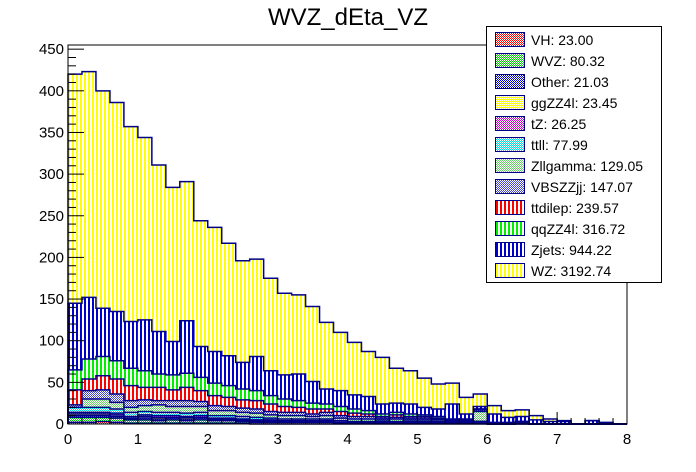  Describe the element at coordinates (557, 207) in the screenshot. I see `legend-entry-ttdilep: ttdilep: 239.57` at that location.